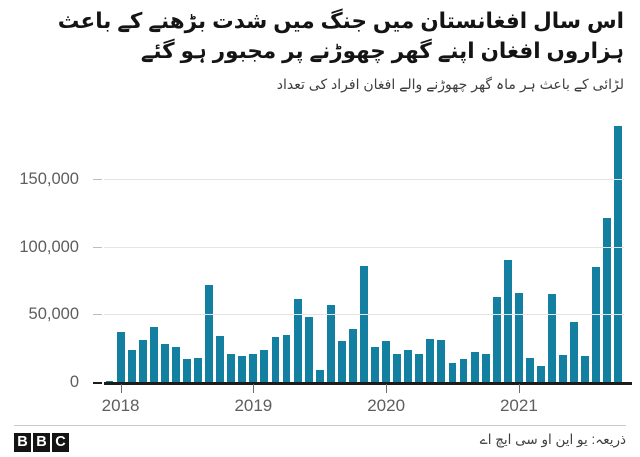 Image resolution: width=640 pixels, height=457 pixels. Describe the element at coordinates (253, 405) in the screenshot. I see `x-axis-tick-label: 2019` at that location.